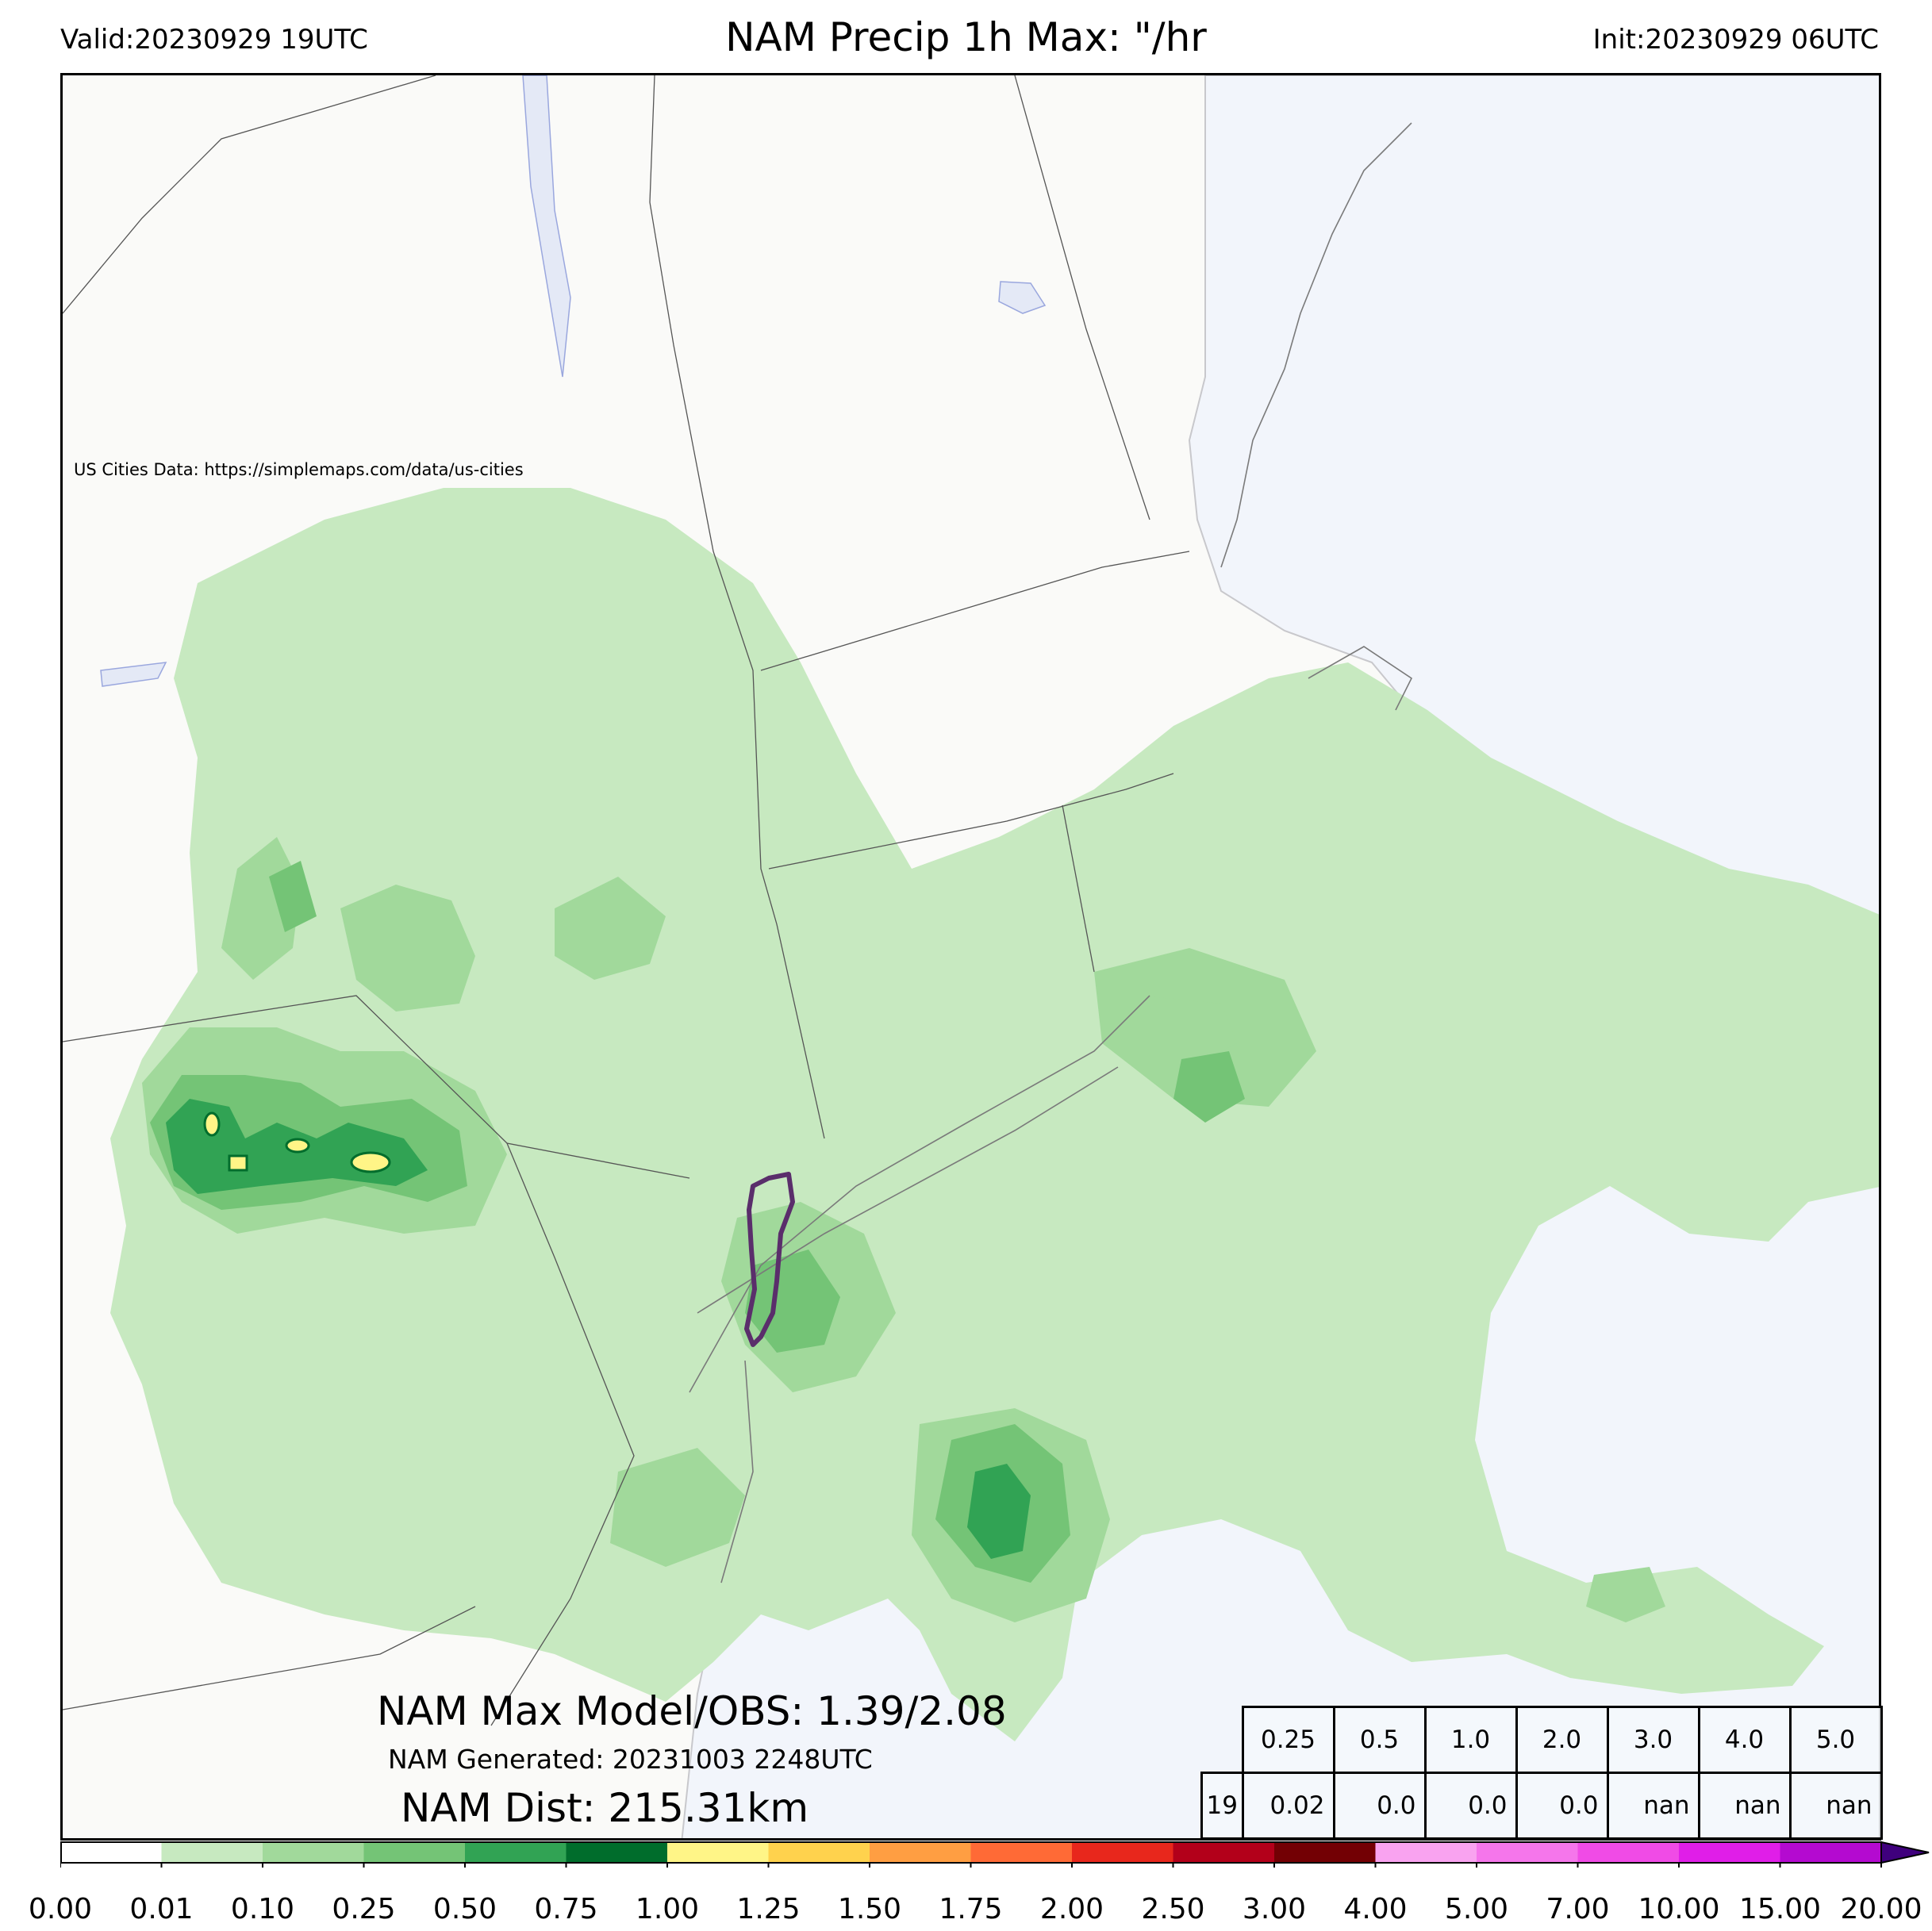  I want to click on threshold-value-row: 19 0.02 0.0 0.0 0.0 nan nan nan, so click(1541, 1806).